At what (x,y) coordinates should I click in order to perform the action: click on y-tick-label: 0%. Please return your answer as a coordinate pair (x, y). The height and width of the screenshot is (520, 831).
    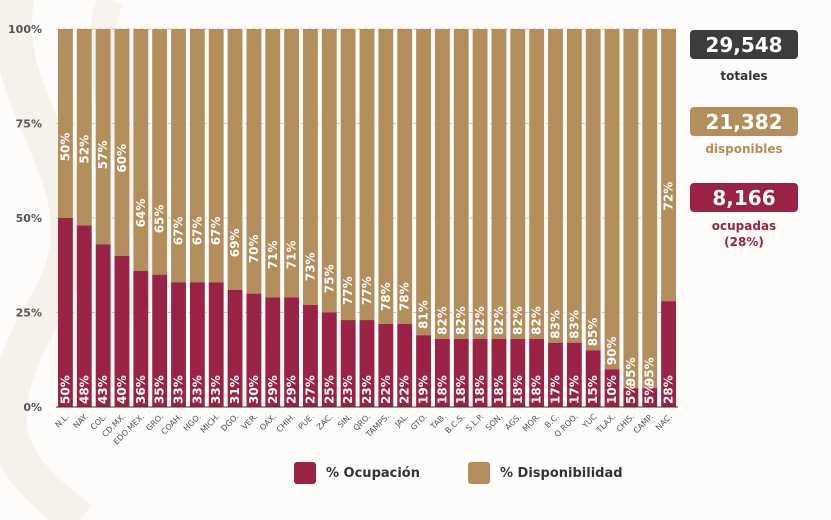
    Looking at the image, I should click on (32, 407).